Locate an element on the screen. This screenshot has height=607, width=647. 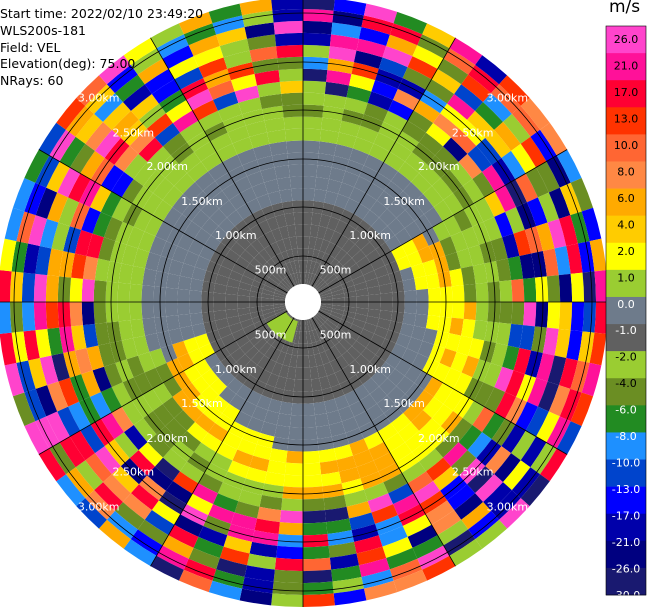
colorbar-swatch is located at coordinates (626, 229).